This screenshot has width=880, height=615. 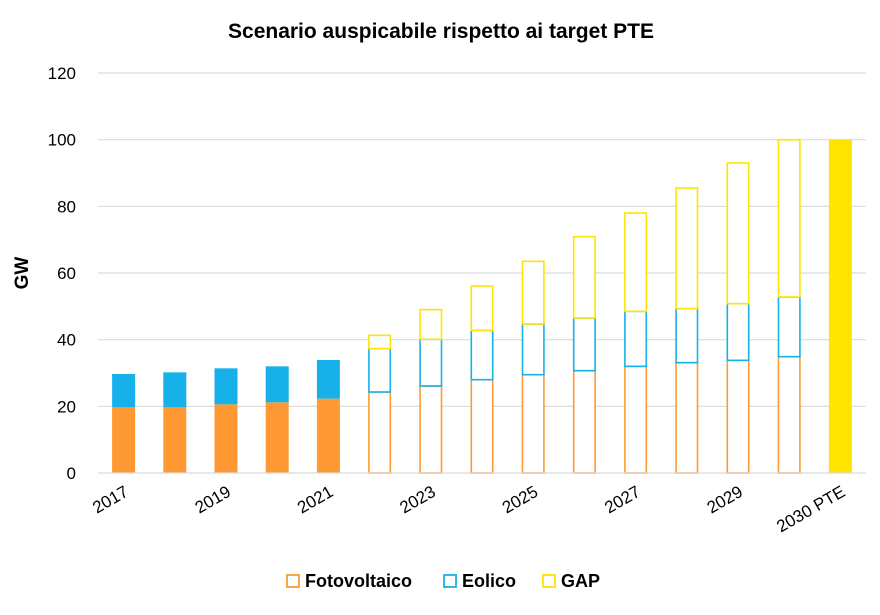 What do you see at coordinates (636, 419) in the screenshot?
I see `bar-fotovoltaico-2027` at bounding box center [636, 419].